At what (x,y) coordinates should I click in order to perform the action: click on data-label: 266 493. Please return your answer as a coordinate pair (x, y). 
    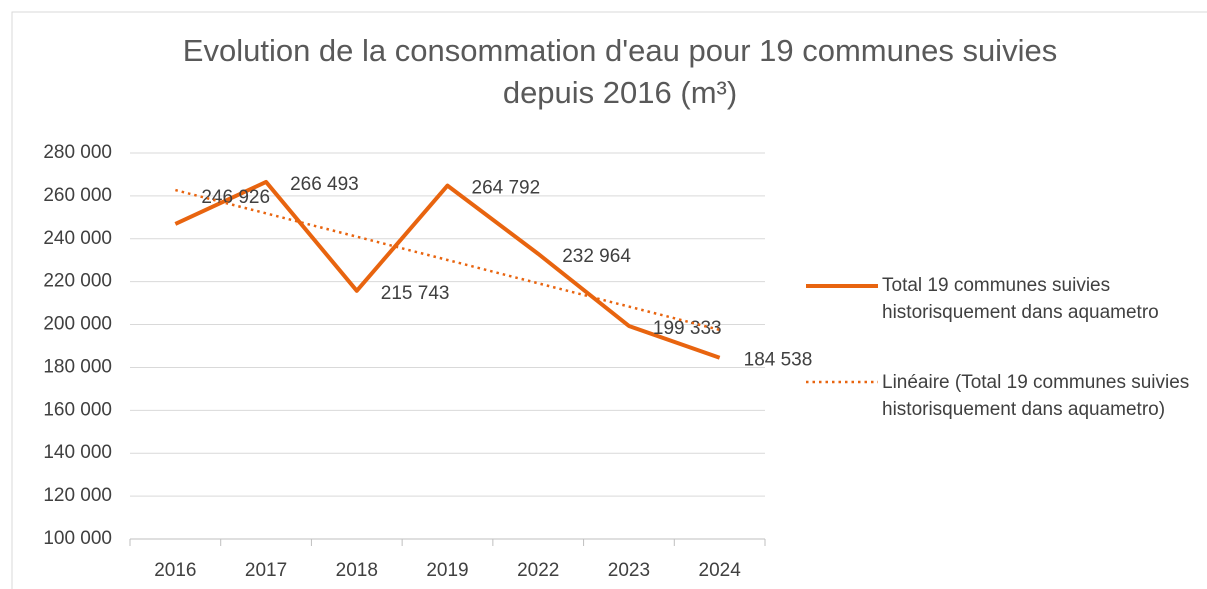
    Looking at the image, I should click on (324, 184).